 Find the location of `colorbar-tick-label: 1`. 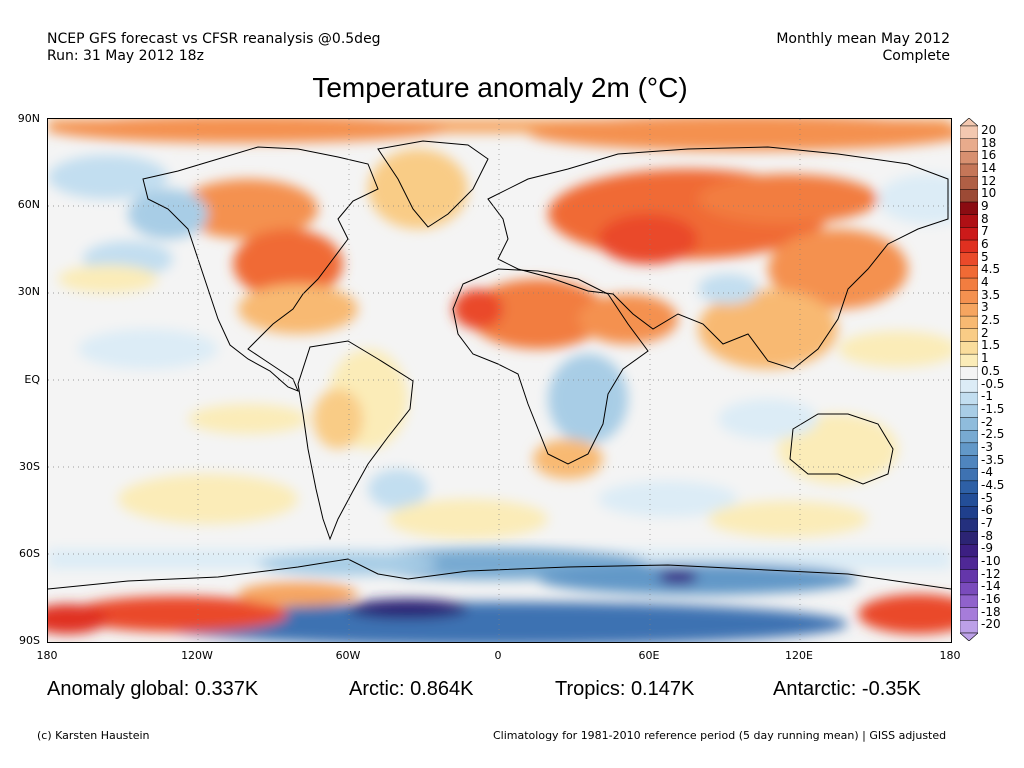

colorbar-tick-label: 1 is located at coordinates (985, 358).